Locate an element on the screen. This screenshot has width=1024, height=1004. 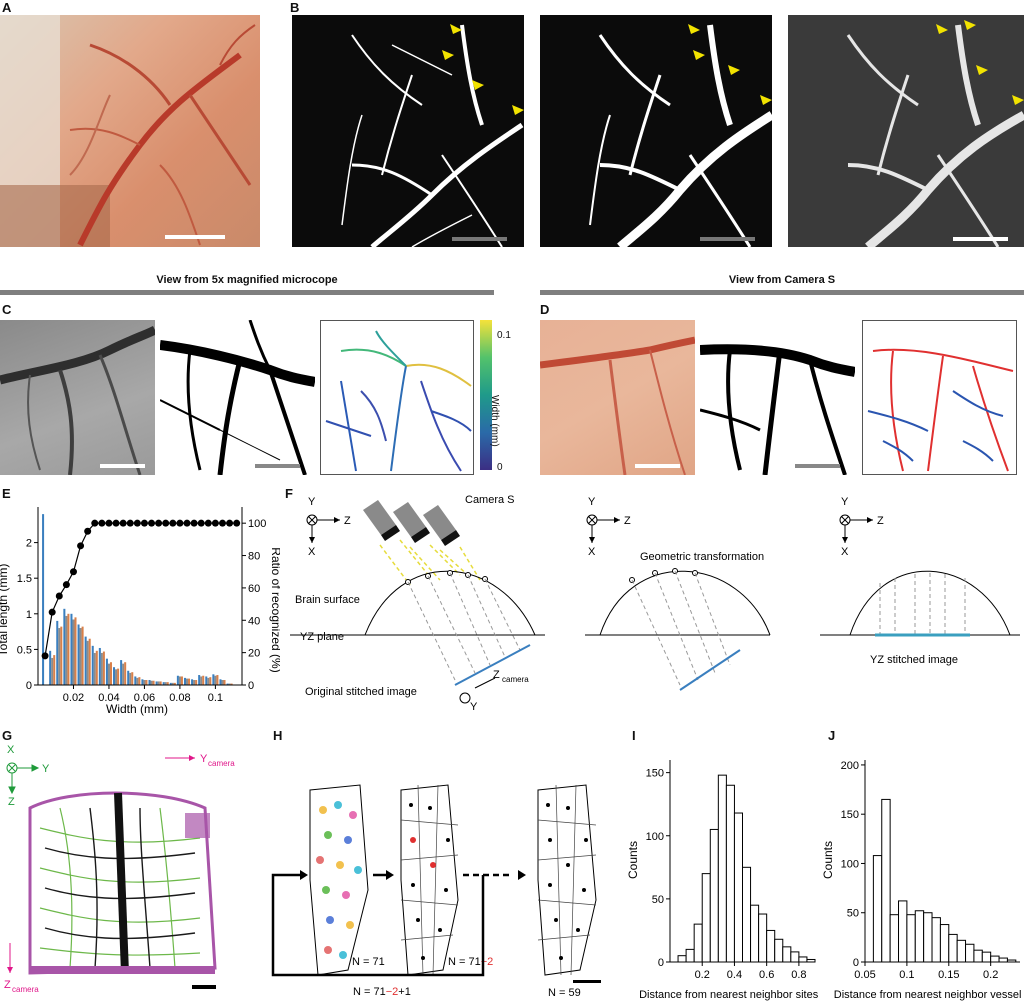
scale-bar-b1 is located at coordinates (479, 239).